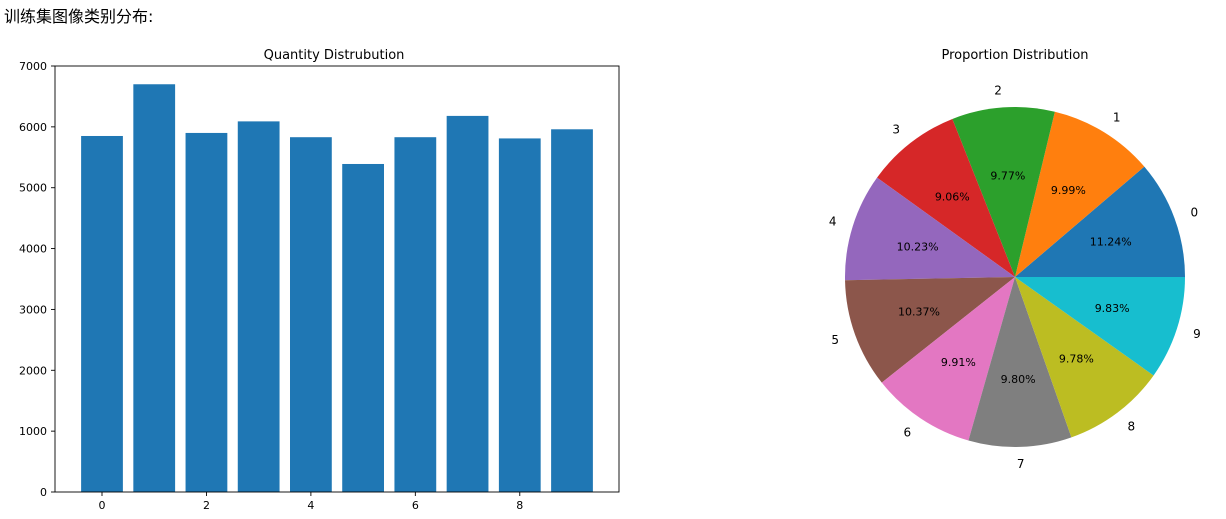 This screenshot has height=519, width=1226. I want to click on y-tick-label: 6000, so click(33, 127).